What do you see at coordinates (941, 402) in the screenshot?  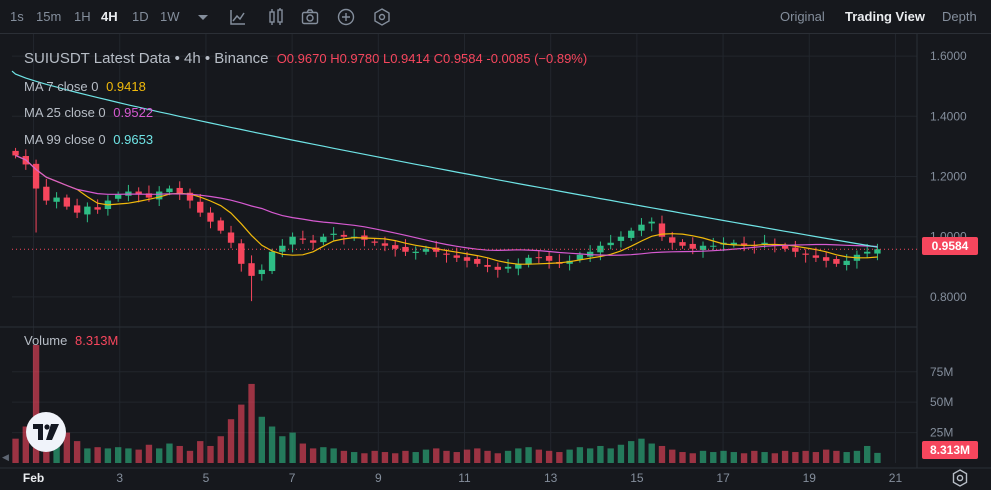 I see `volume-tick-label: 50M` at bounding box center [941, 402].